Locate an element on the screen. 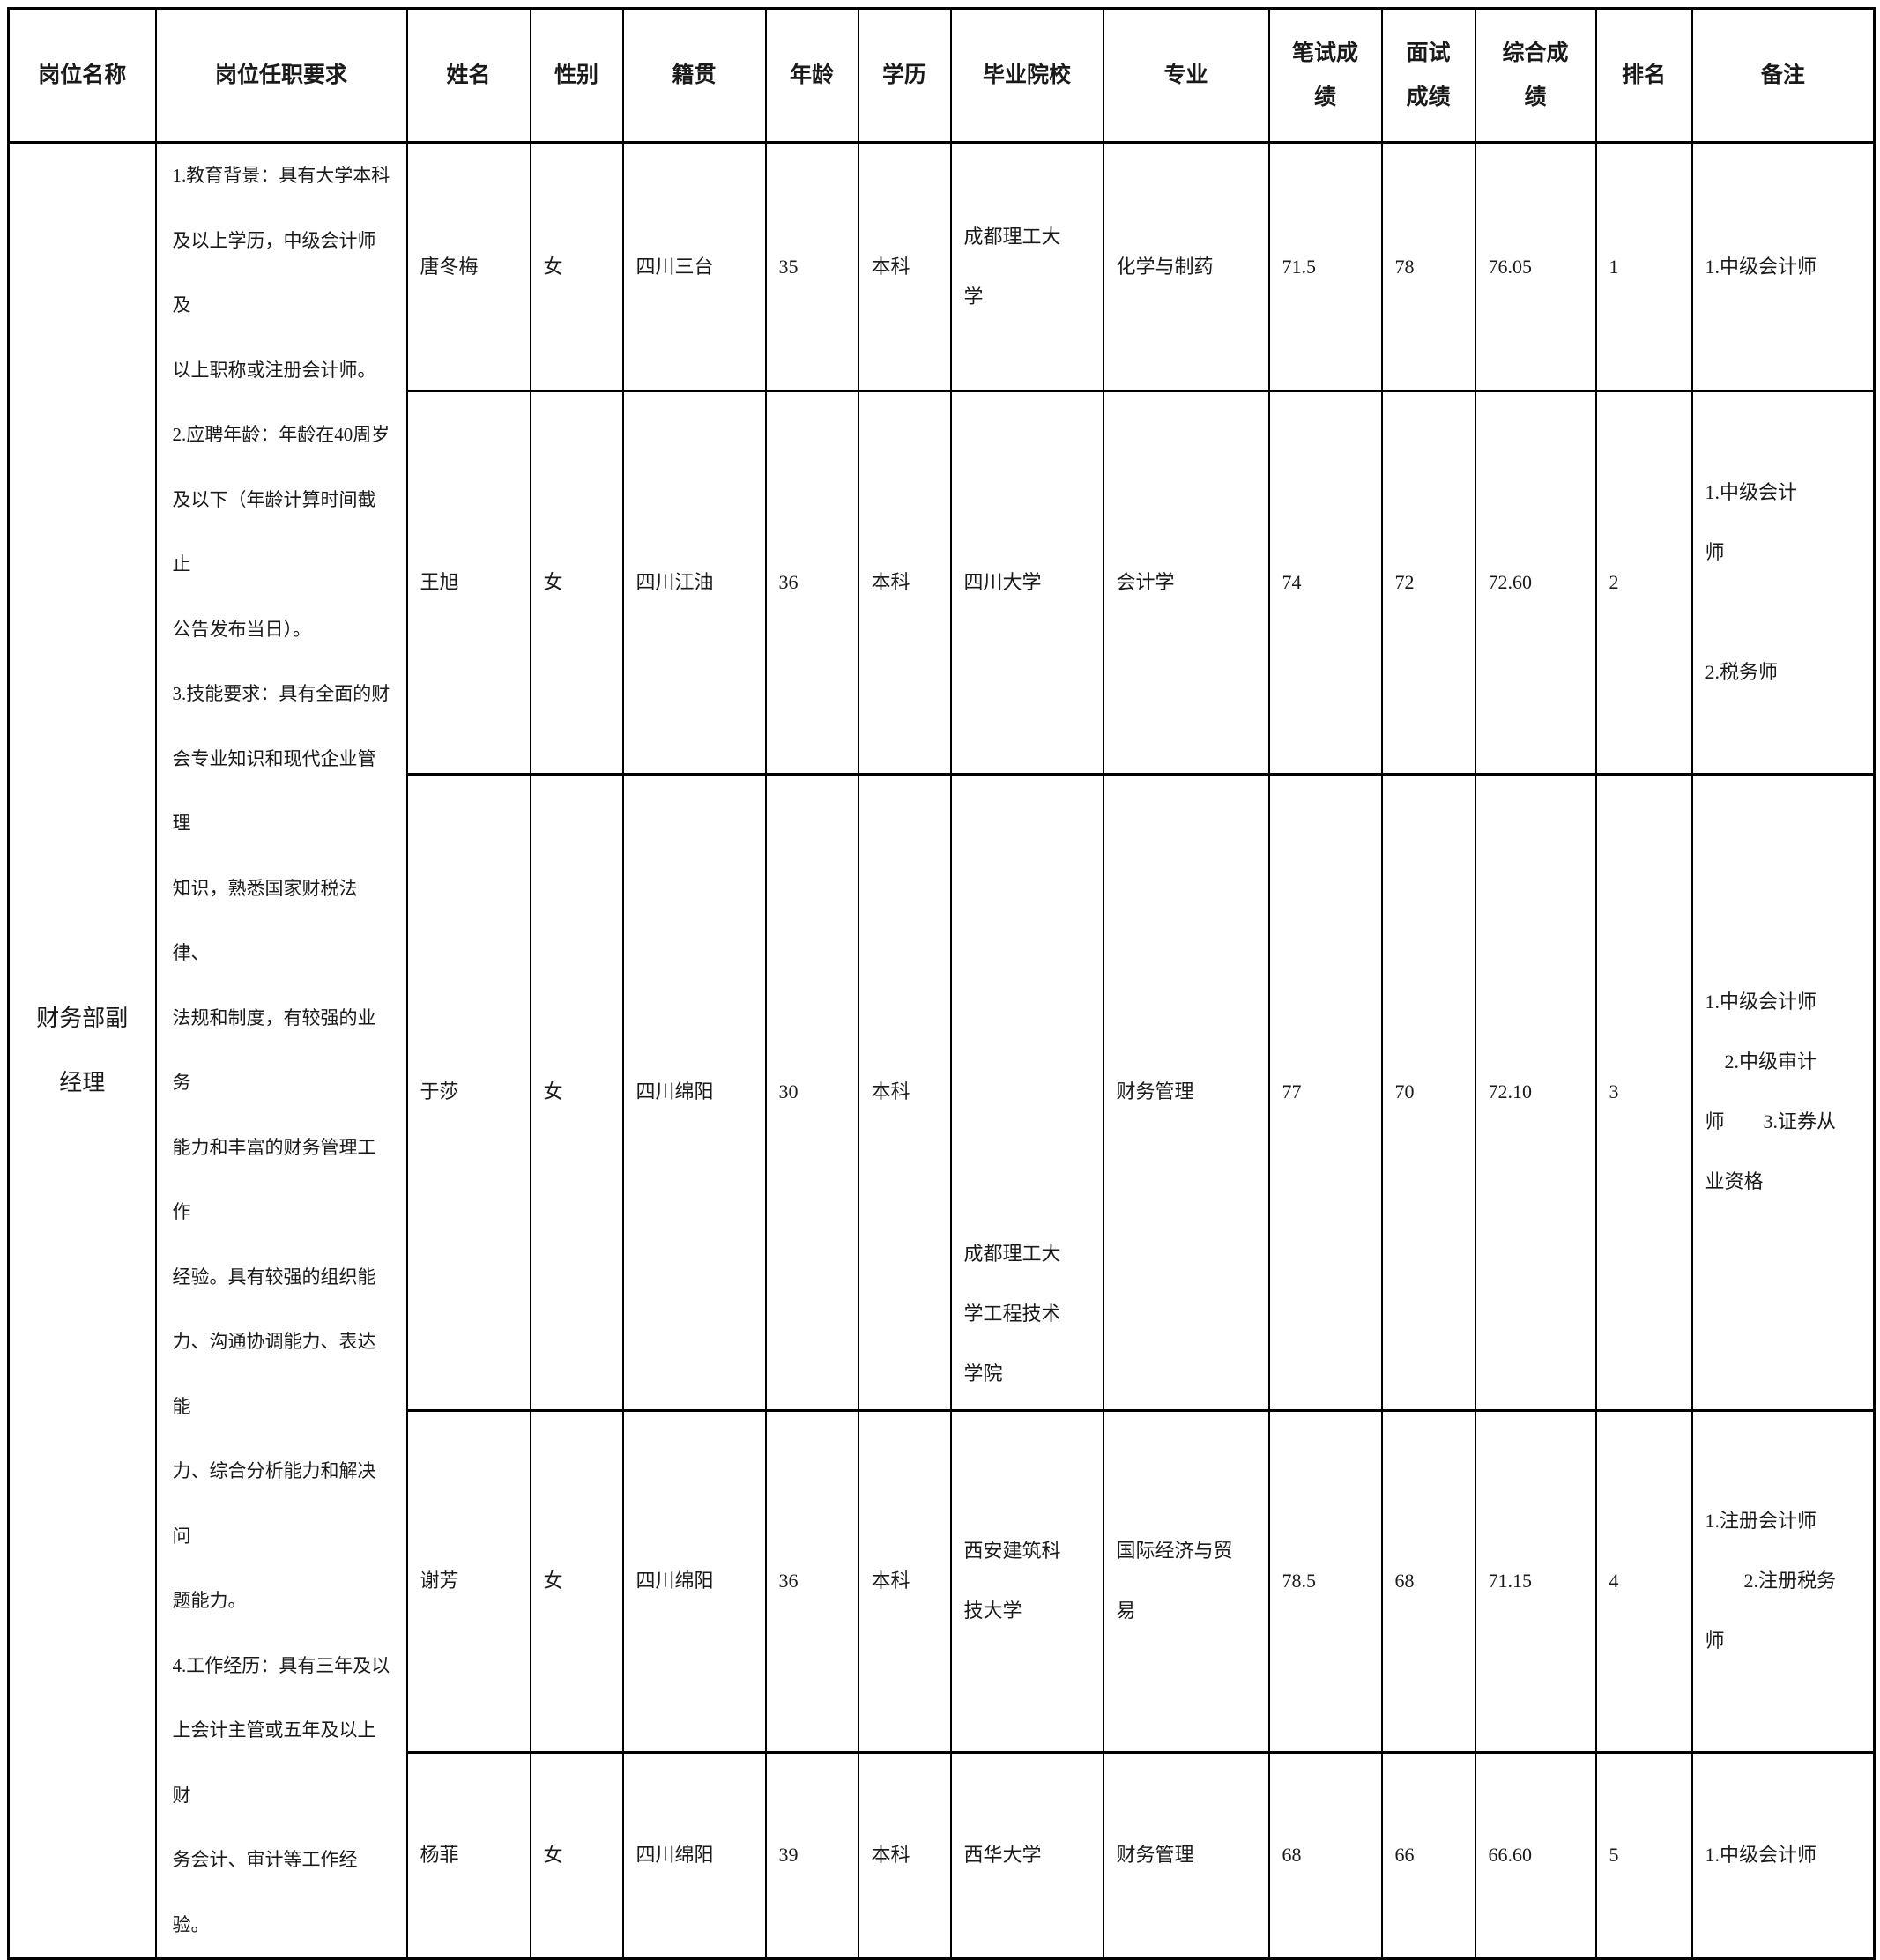 The image size is (1880, 1960). header-name: 姓名 is located at coordinates (468, 75).